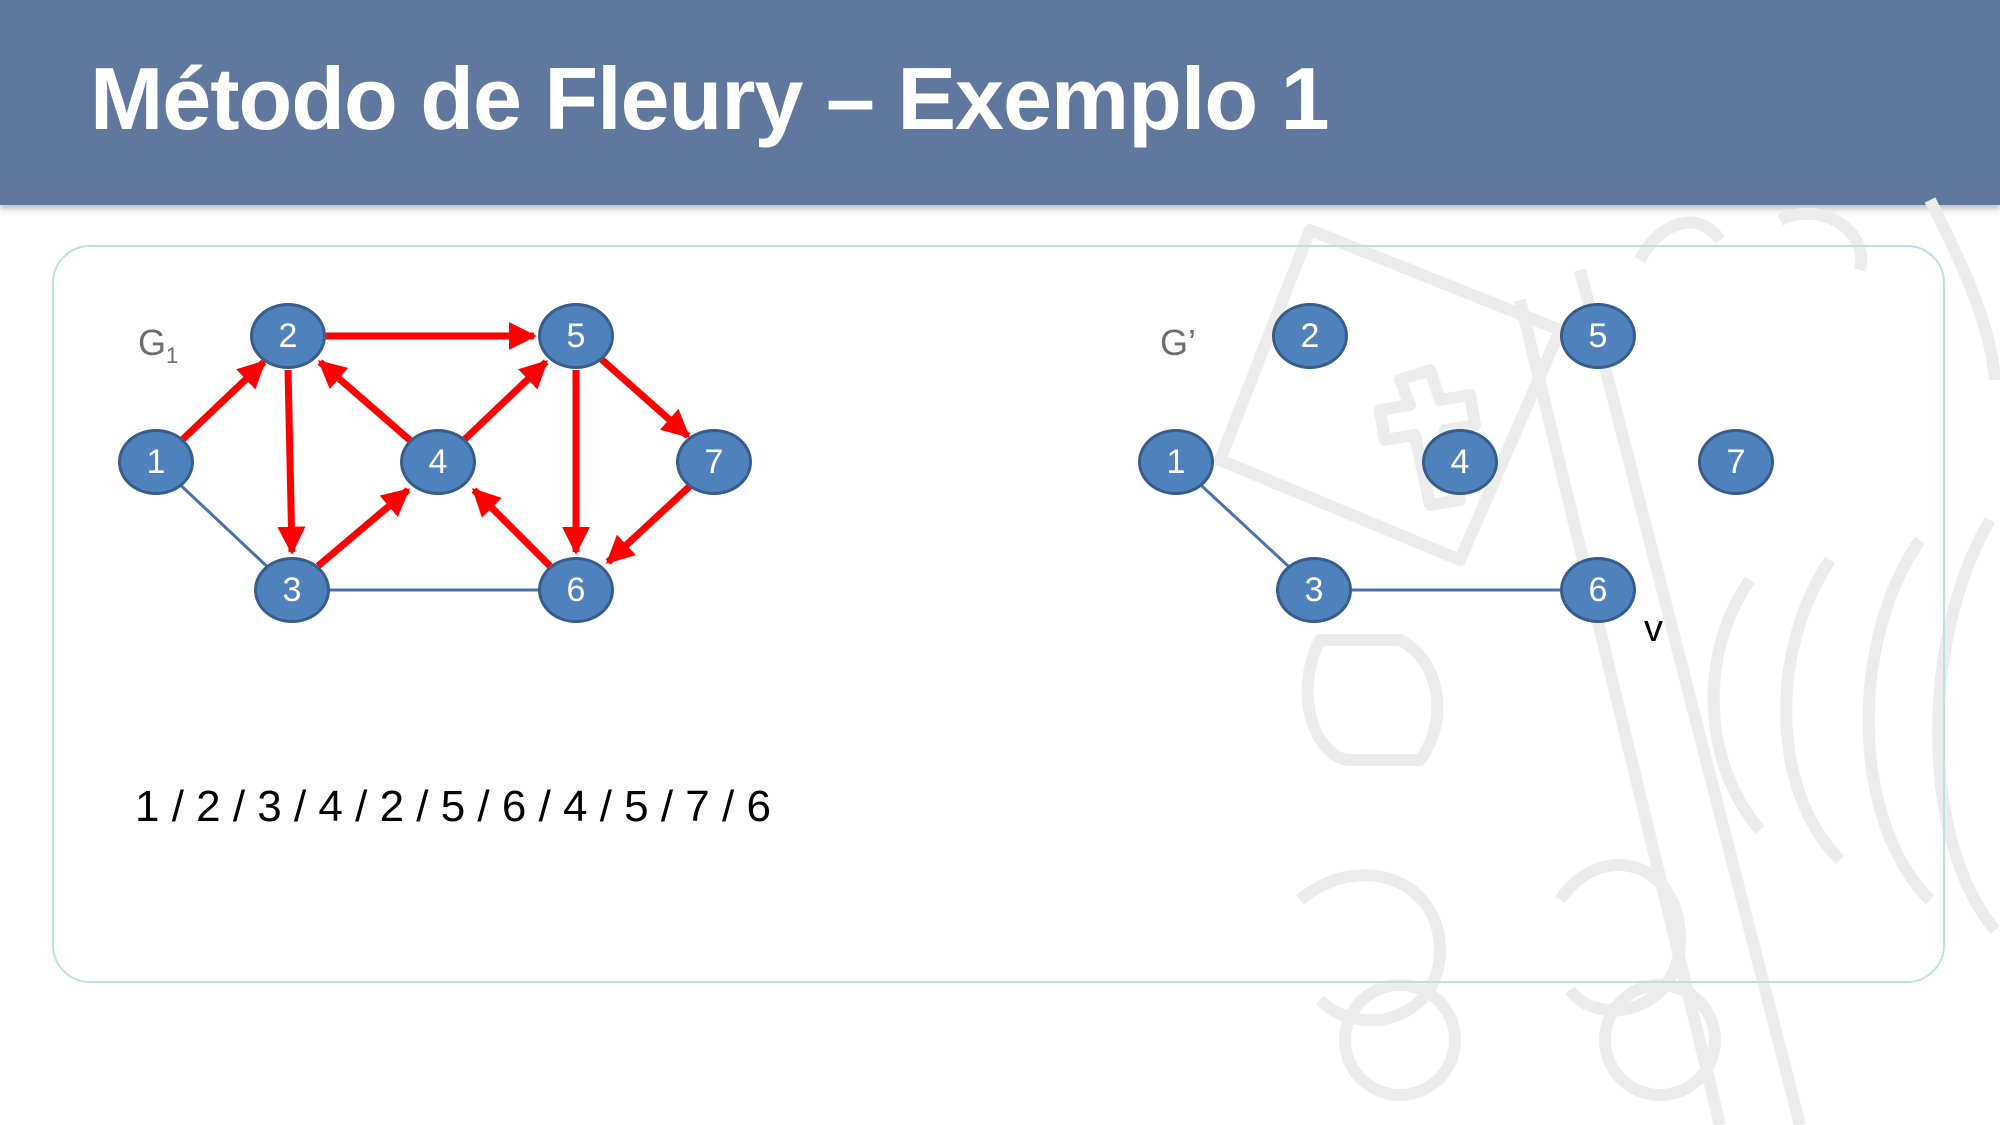 The width and height of the screenshot is (2000, 1125). I want to click on g1-node-7: 7, so click(714, 462).